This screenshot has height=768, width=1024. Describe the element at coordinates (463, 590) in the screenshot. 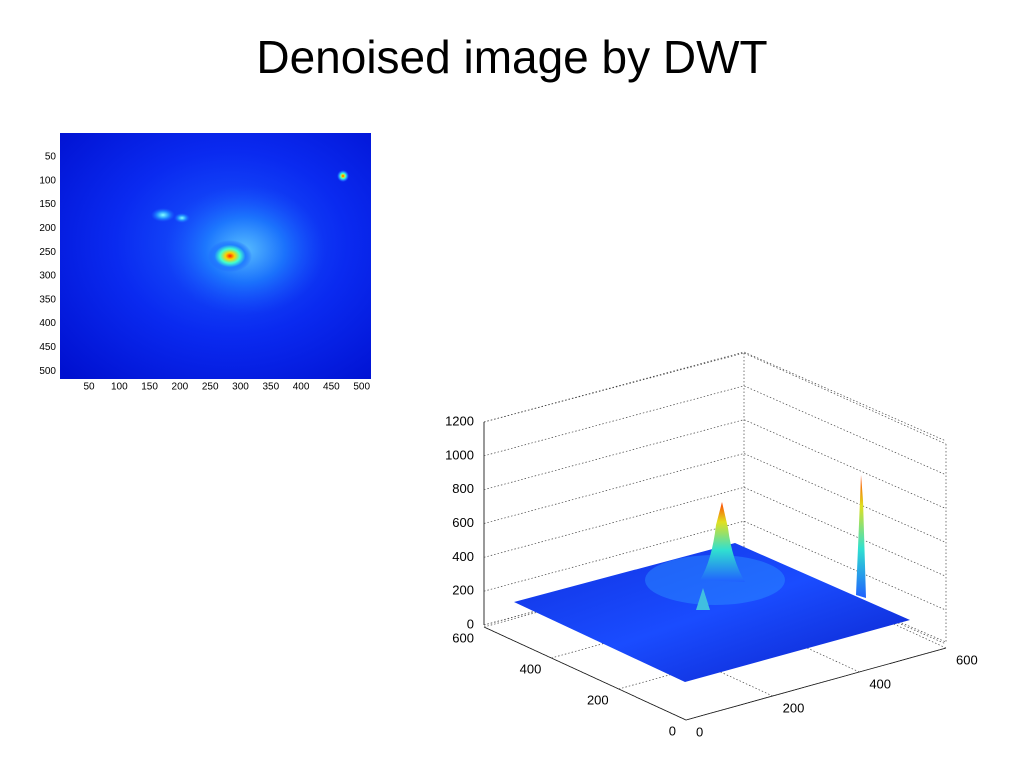

I see `z-tick-label: 200` at that location.